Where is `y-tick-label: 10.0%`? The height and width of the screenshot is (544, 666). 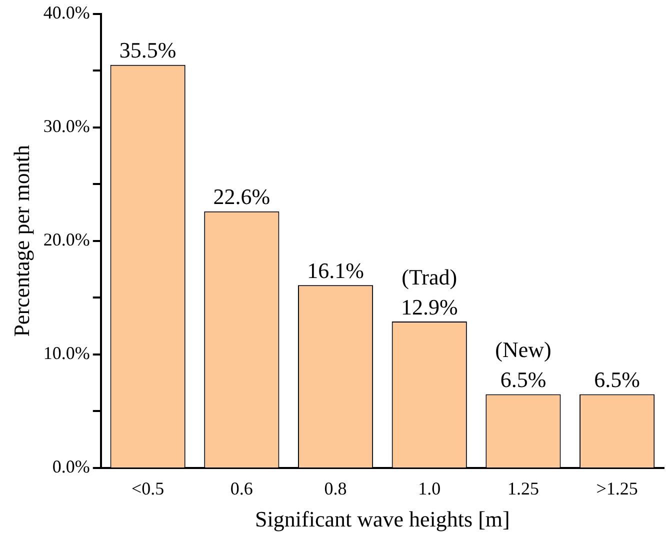
y-tick-label: 10.0% is located at coordinates (66, 353).